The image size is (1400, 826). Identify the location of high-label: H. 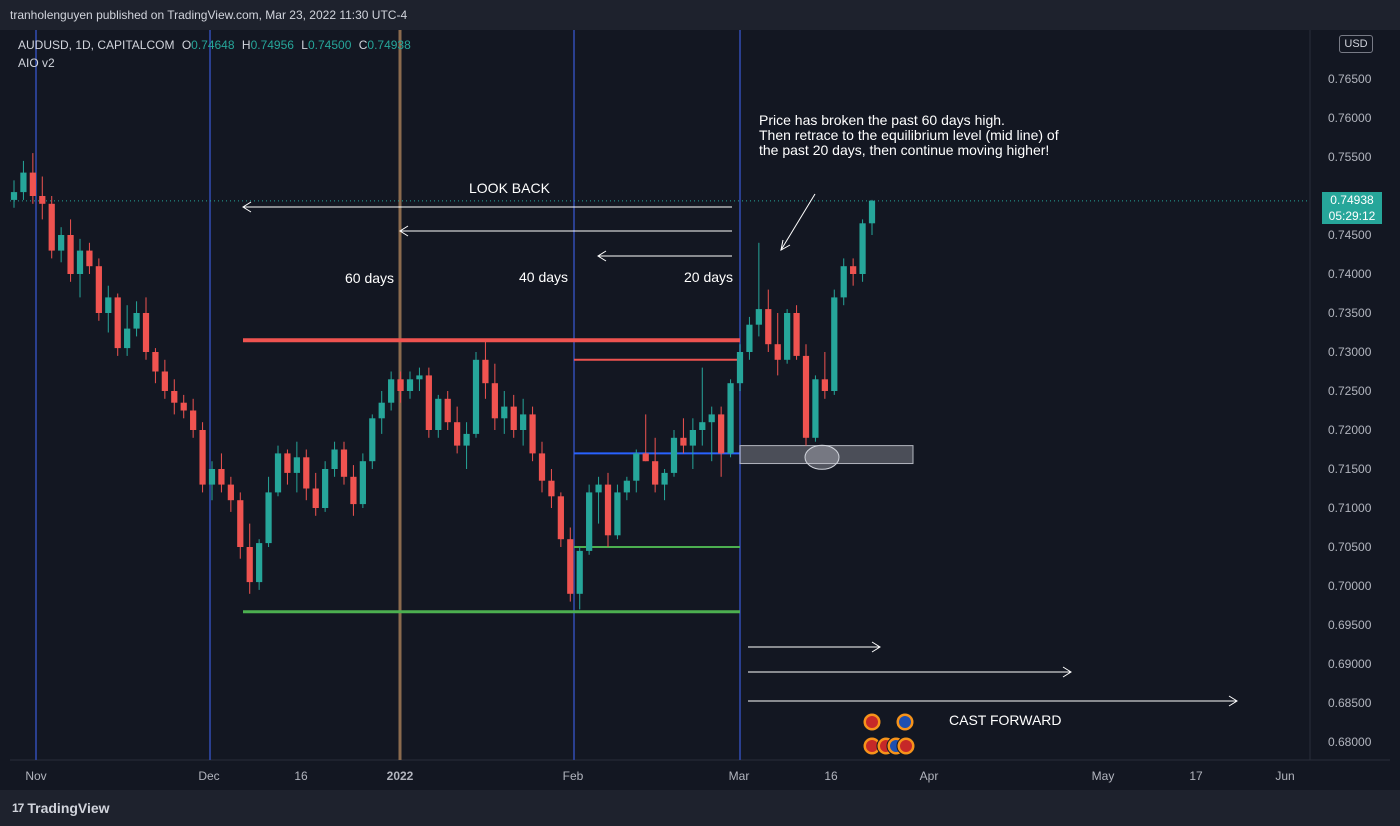
(246, 45).